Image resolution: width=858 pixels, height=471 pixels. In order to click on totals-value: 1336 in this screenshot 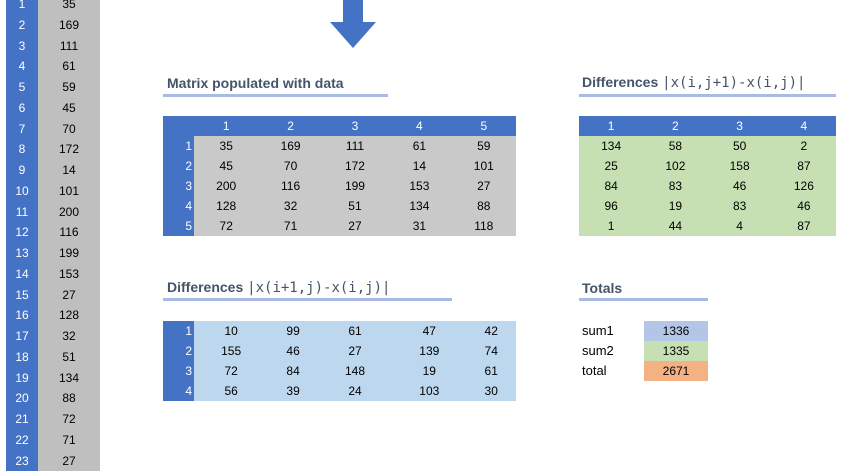, I will do `click(676, 331)`.